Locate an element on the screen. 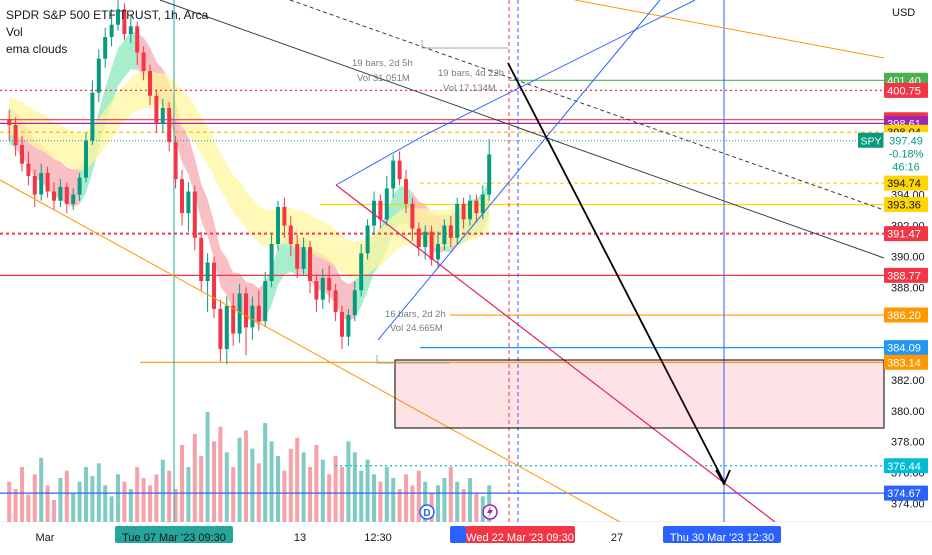 Image resolution: width=932 pixels, height=555 pixels. ticker-badge is located at coordinates (871, 140).